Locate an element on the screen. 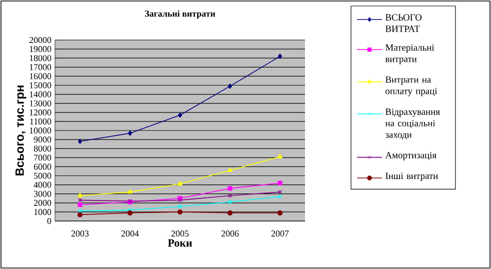 The width and height of the screenshot is (491, 269). y-tick-label: 4000 is located at coordinates (43, 185).